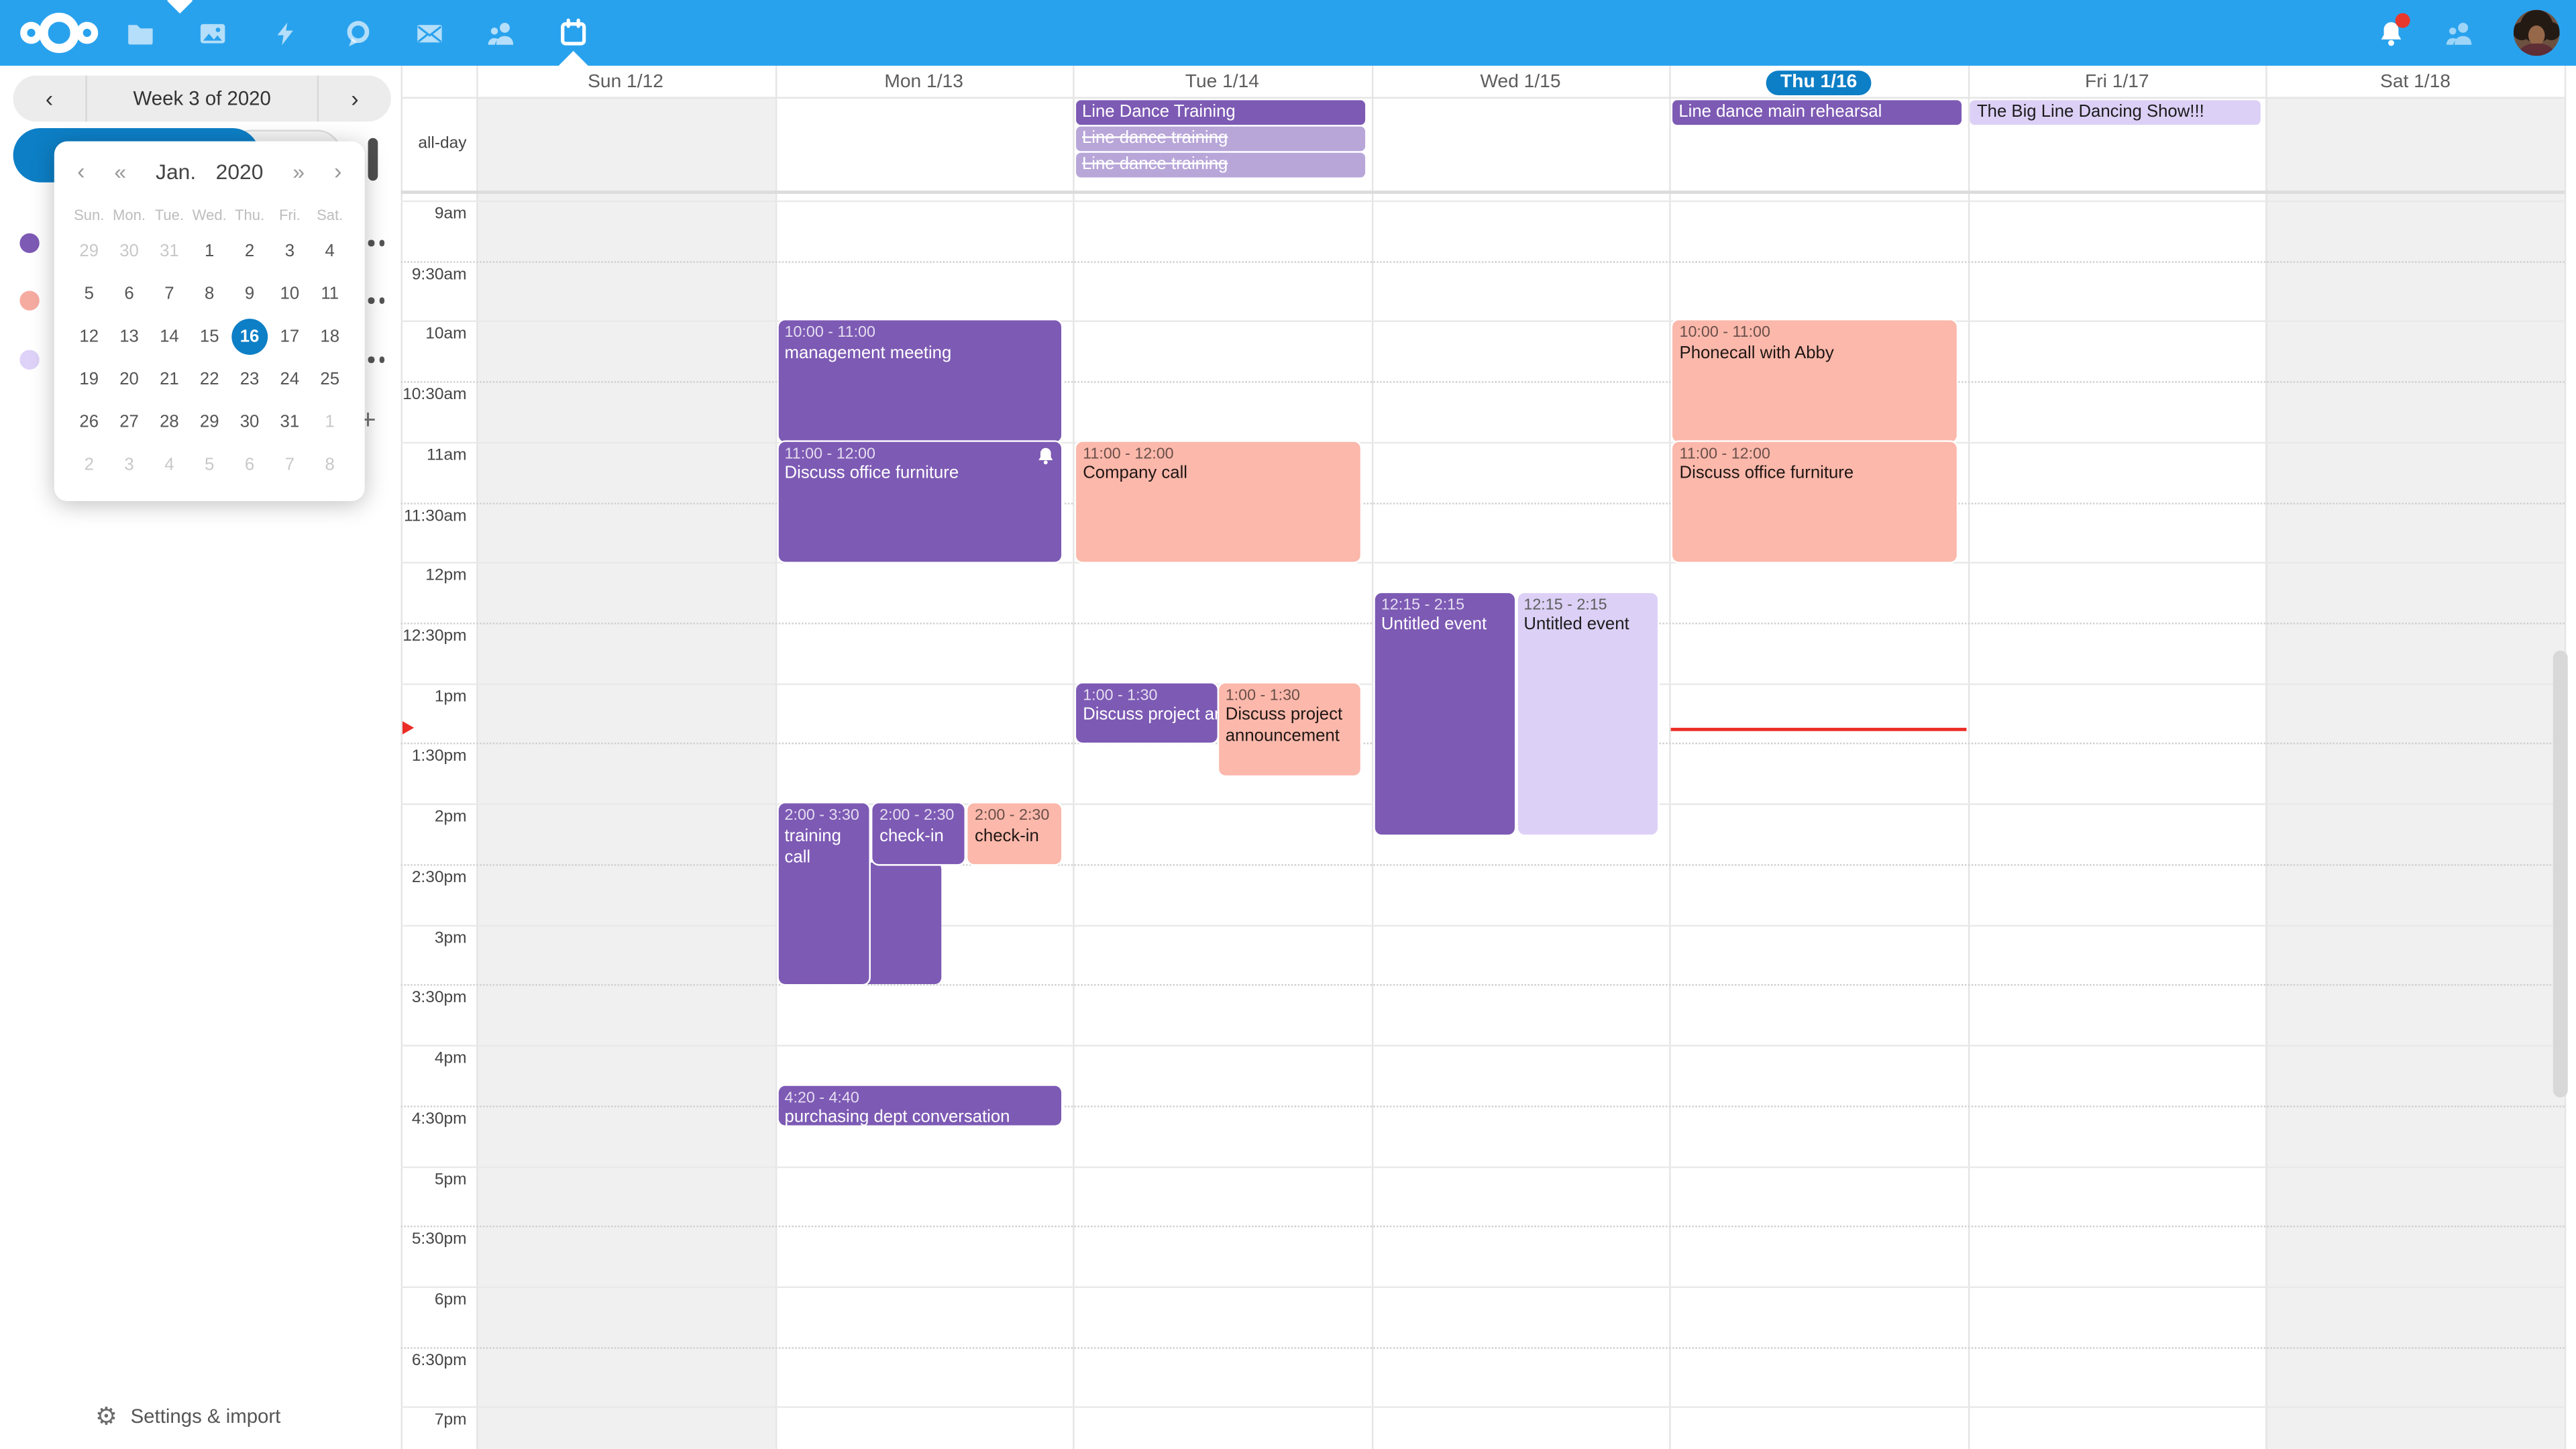  Describe the element at coordinates (129, 337) in the screenshot. I see `datepicker-day: 13` at that location.